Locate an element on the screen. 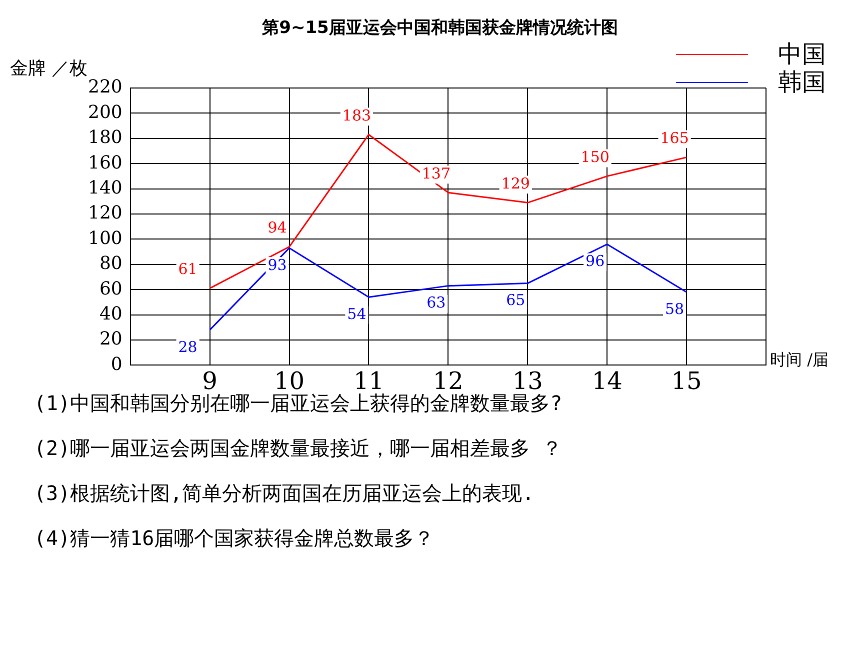  legend-label: 韩国 is located at coordinates (802, 82).